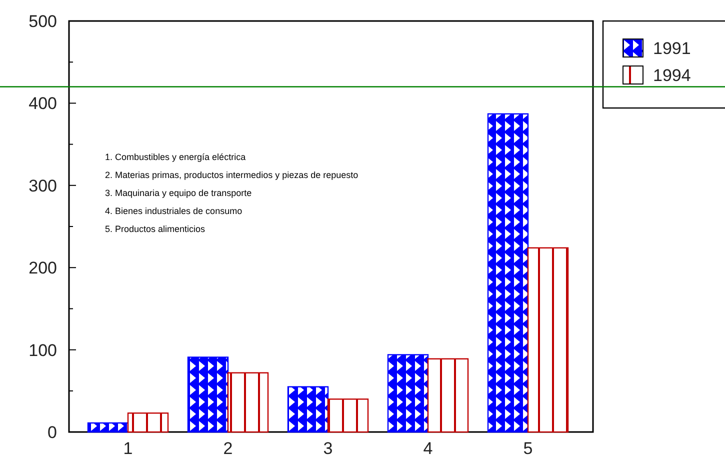 The image size is (725, 459). What do you see at coordinates (672, 48) in the screenshot?
I see `legend-label: 1991` at bounding box center [672, 48].